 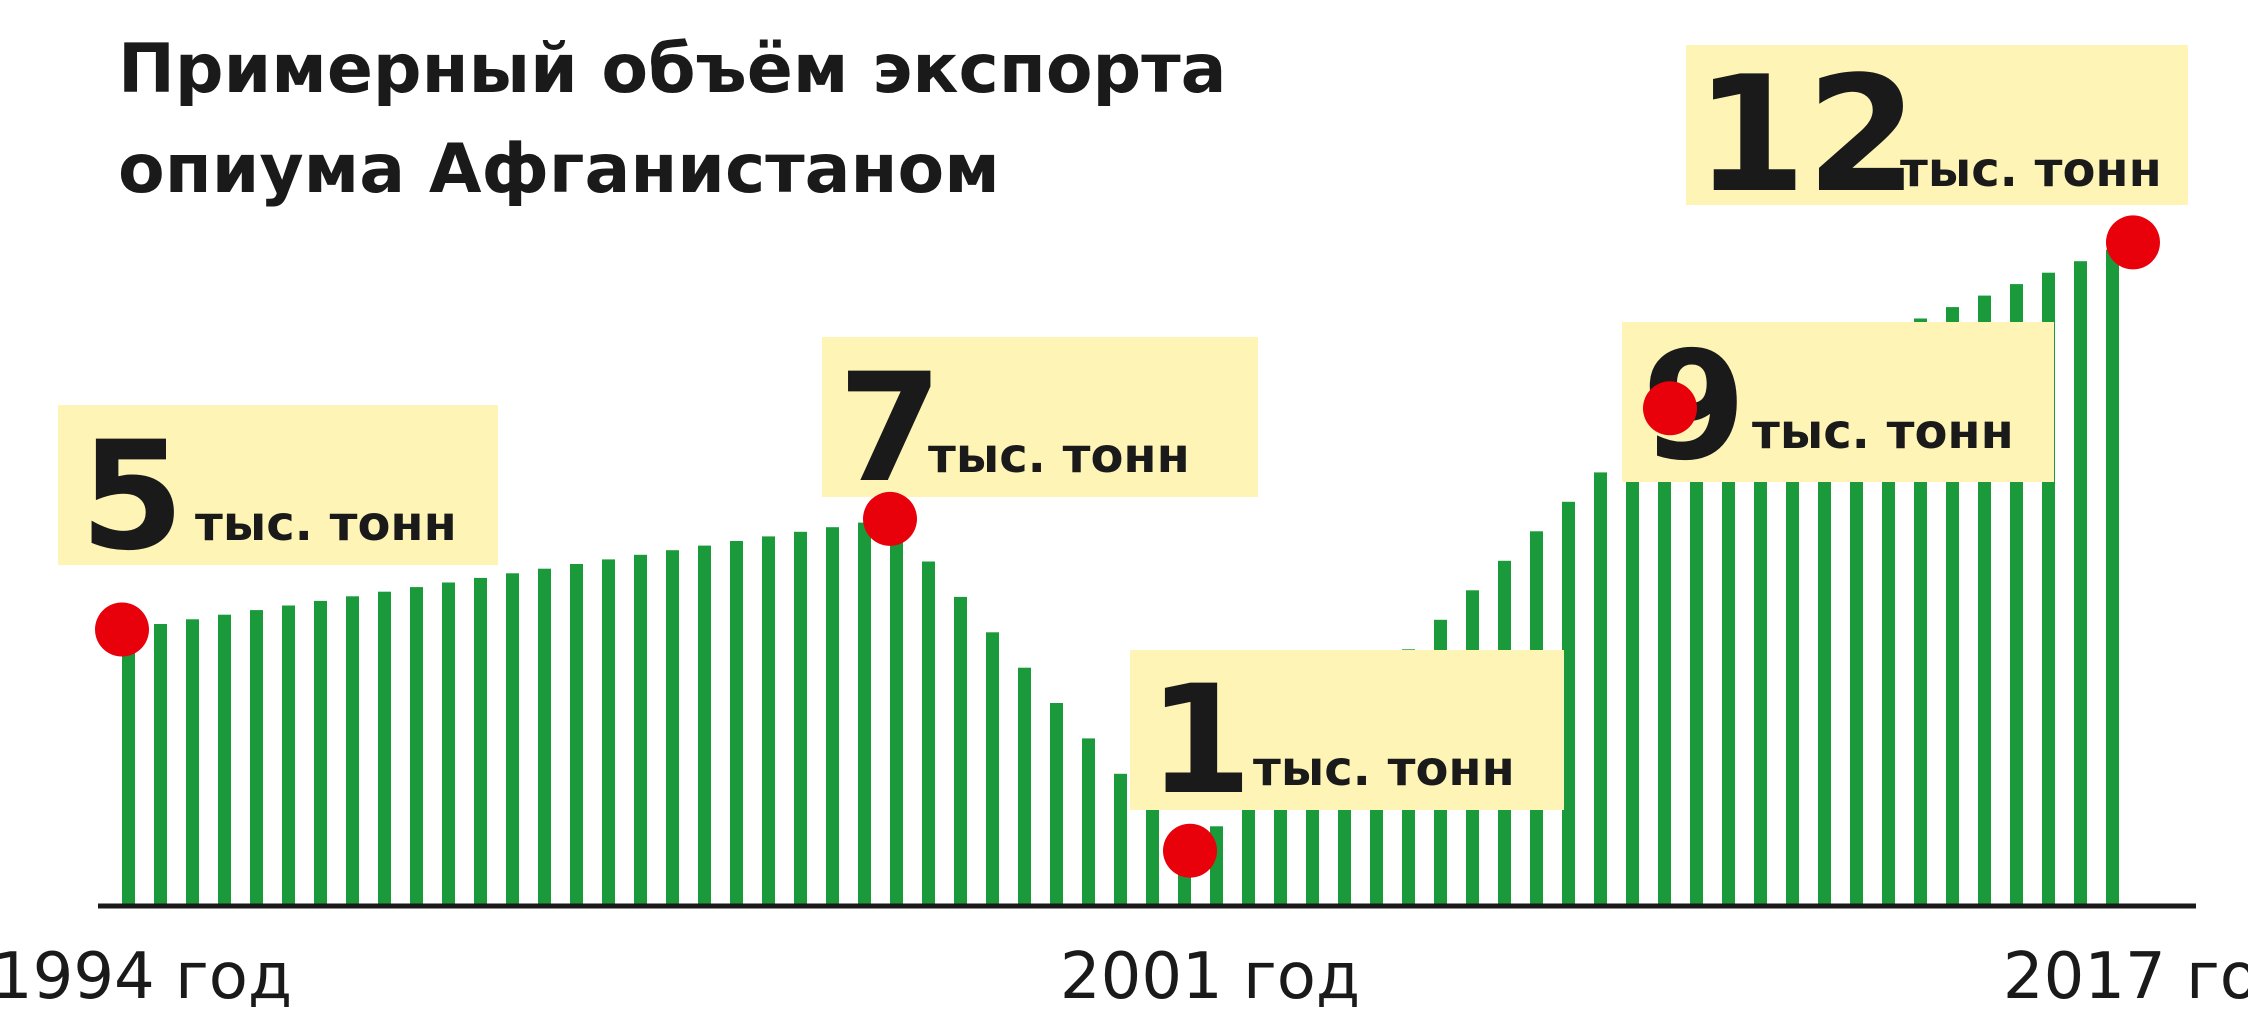 I want to click on chart-title-line-2: опиума Афганистаном, so click(x=559, y=169).